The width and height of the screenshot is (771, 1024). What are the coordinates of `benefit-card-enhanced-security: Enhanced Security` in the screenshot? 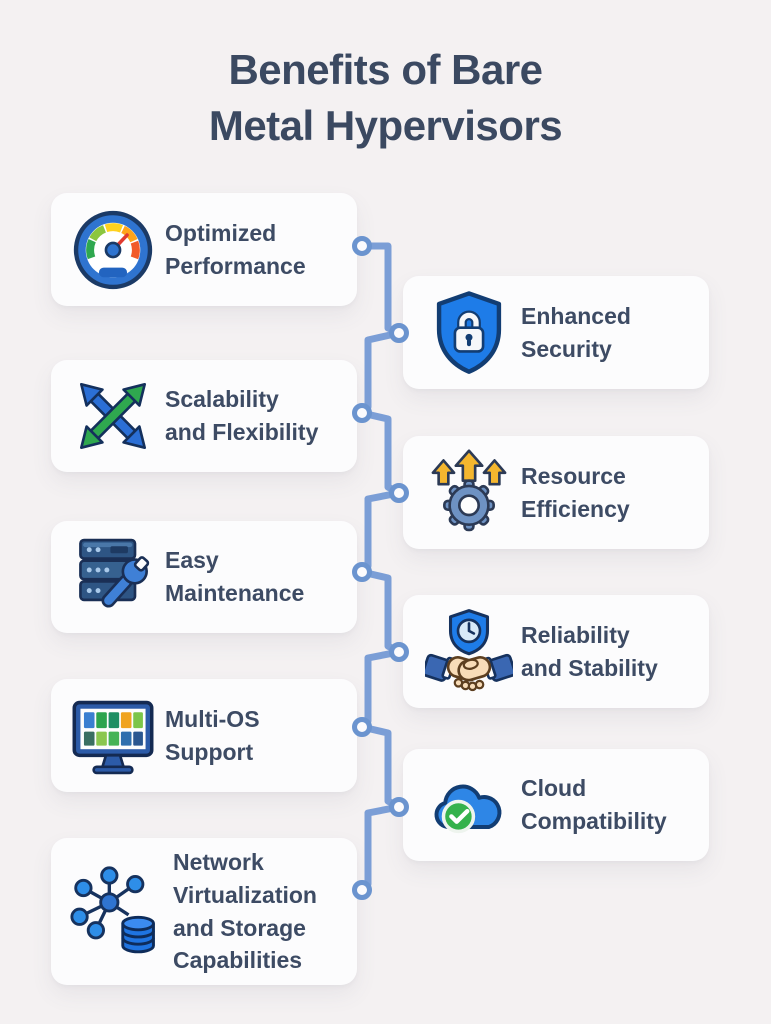 It's located at (556, 332).